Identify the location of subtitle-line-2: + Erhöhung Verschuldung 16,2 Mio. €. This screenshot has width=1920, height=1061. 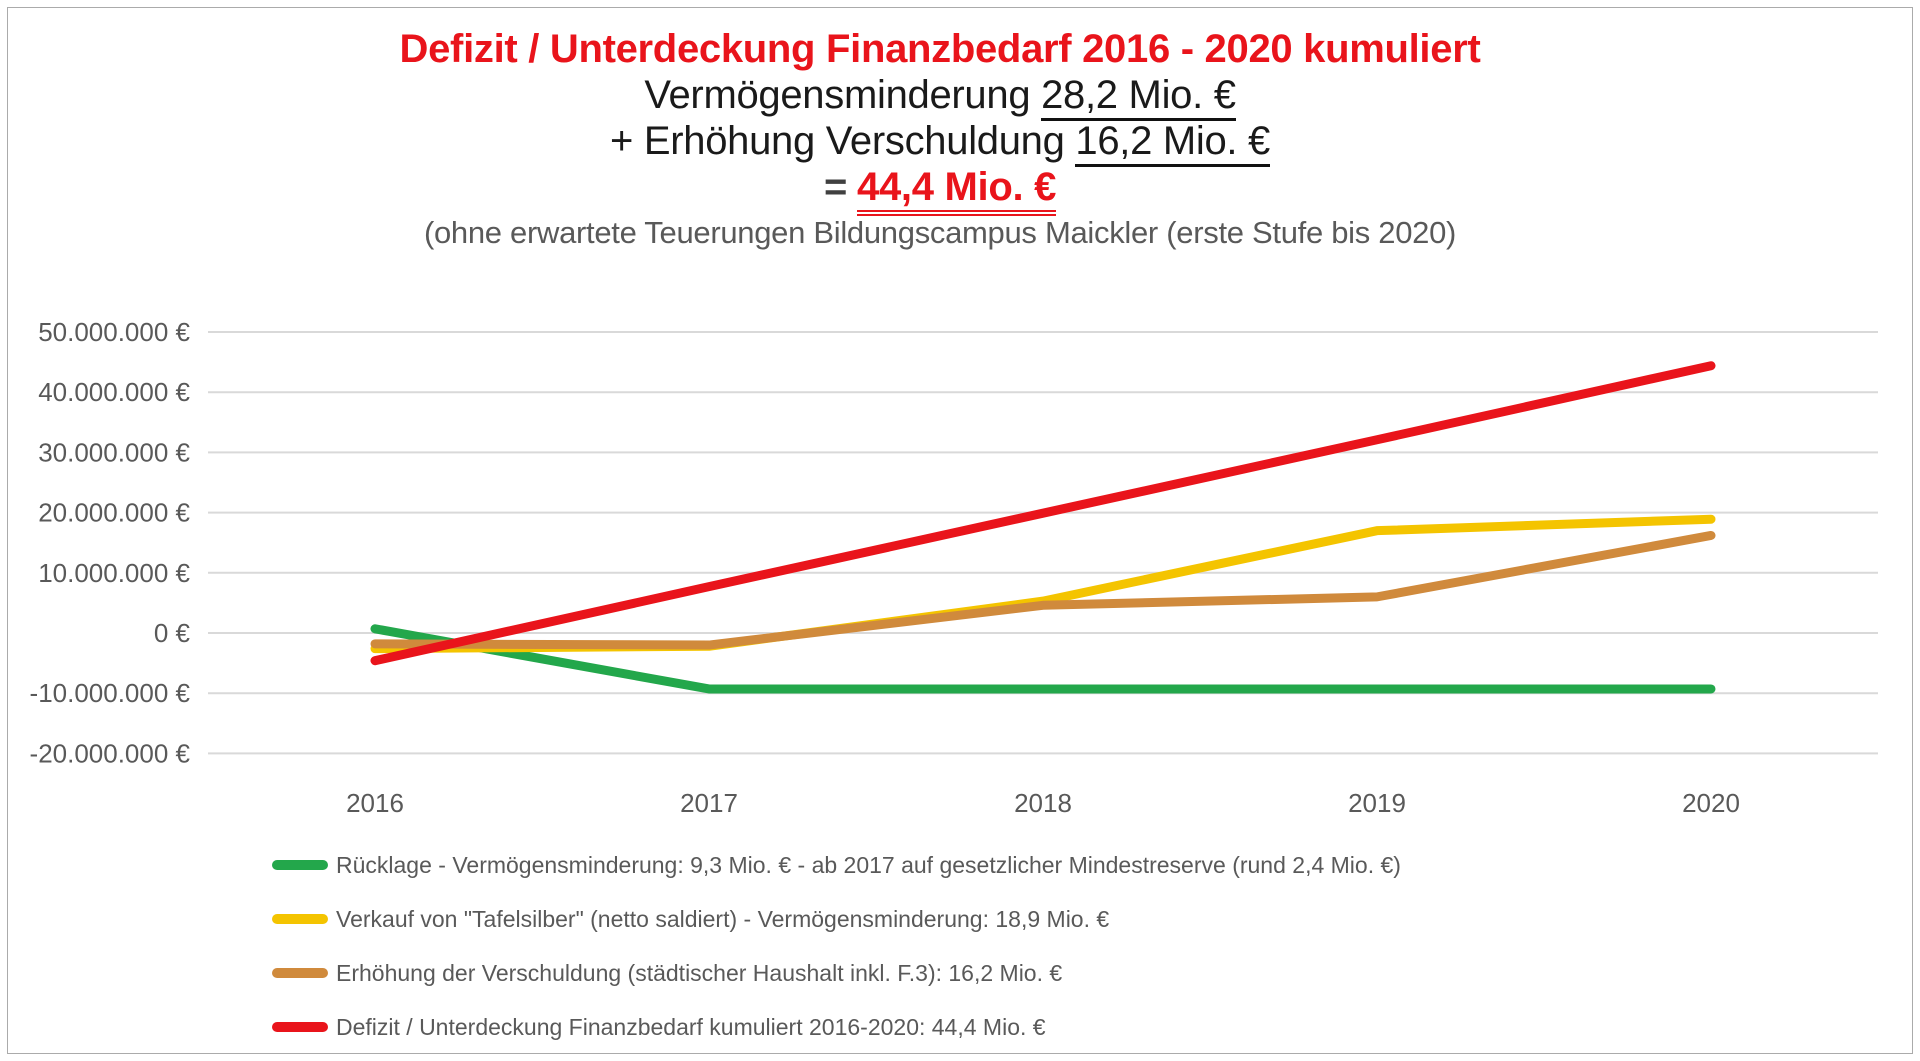
(940, 142).